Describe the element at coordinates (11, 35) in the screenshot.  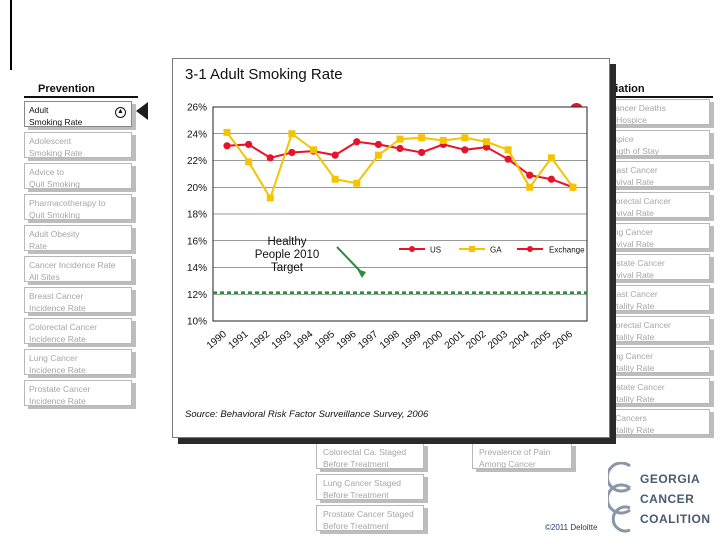
I see `left-divider` at that location.